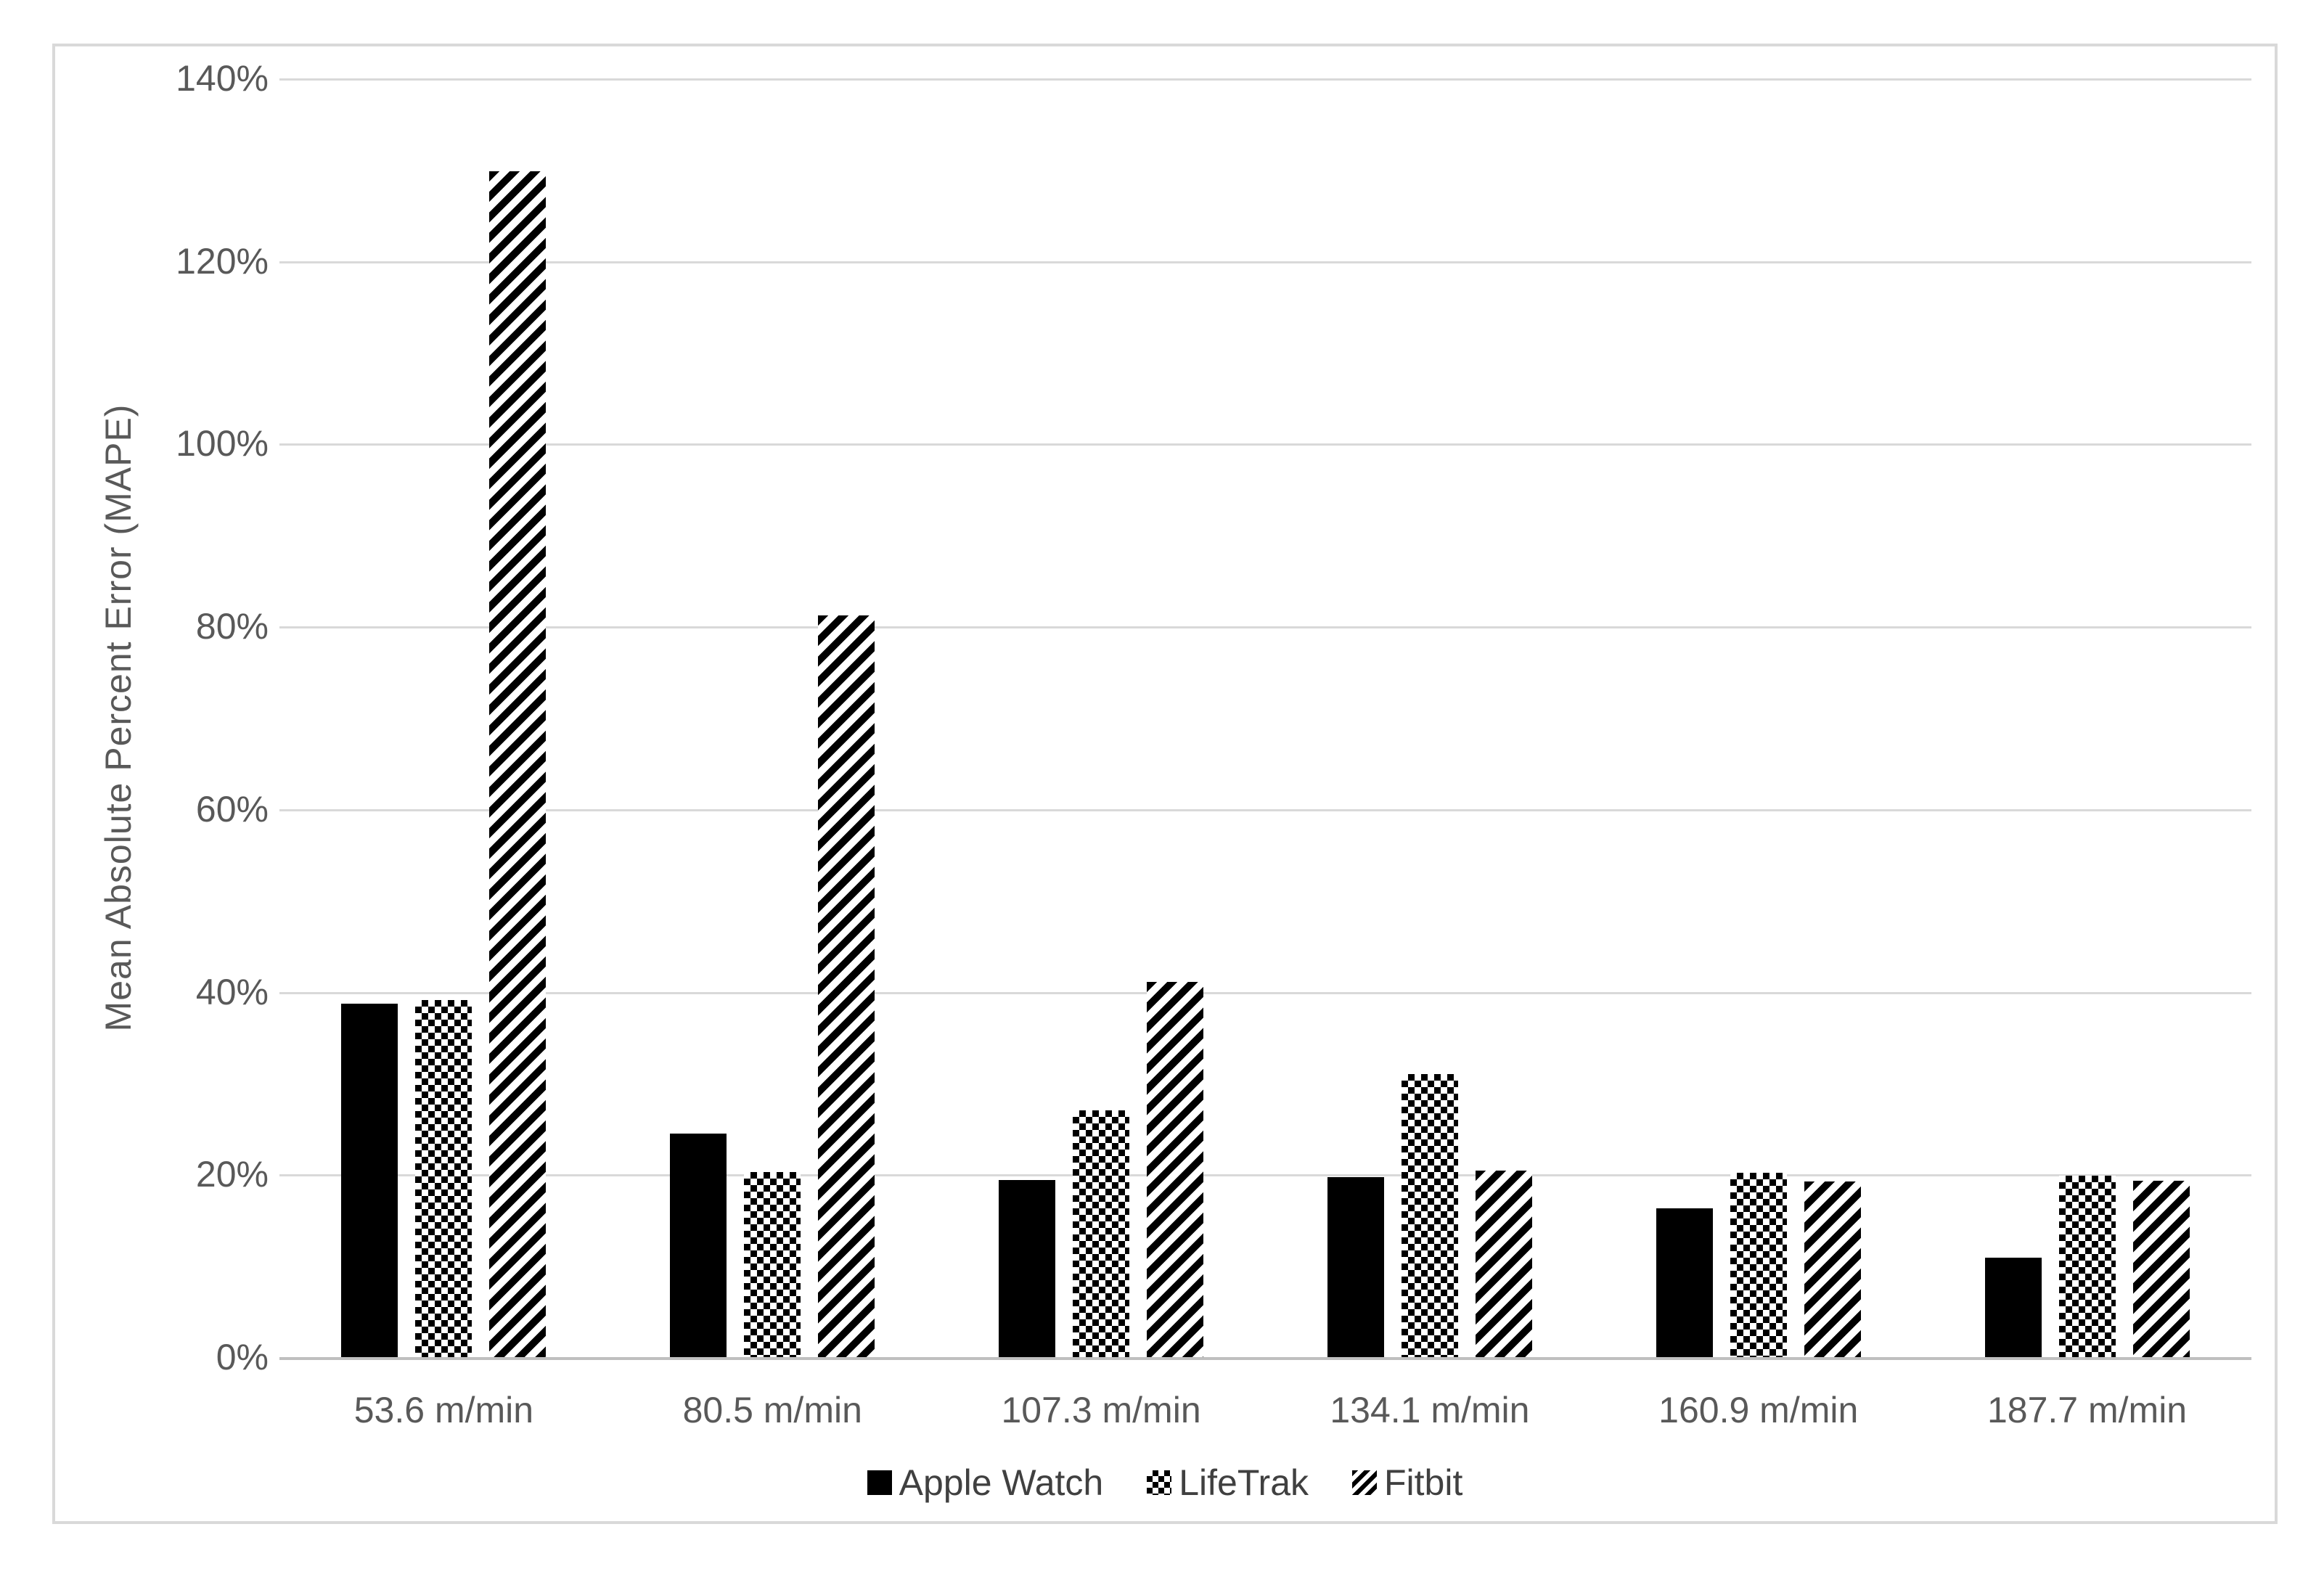  I want to click on legend-item-apple-watch: Apple Watch, so click(985, 1483).